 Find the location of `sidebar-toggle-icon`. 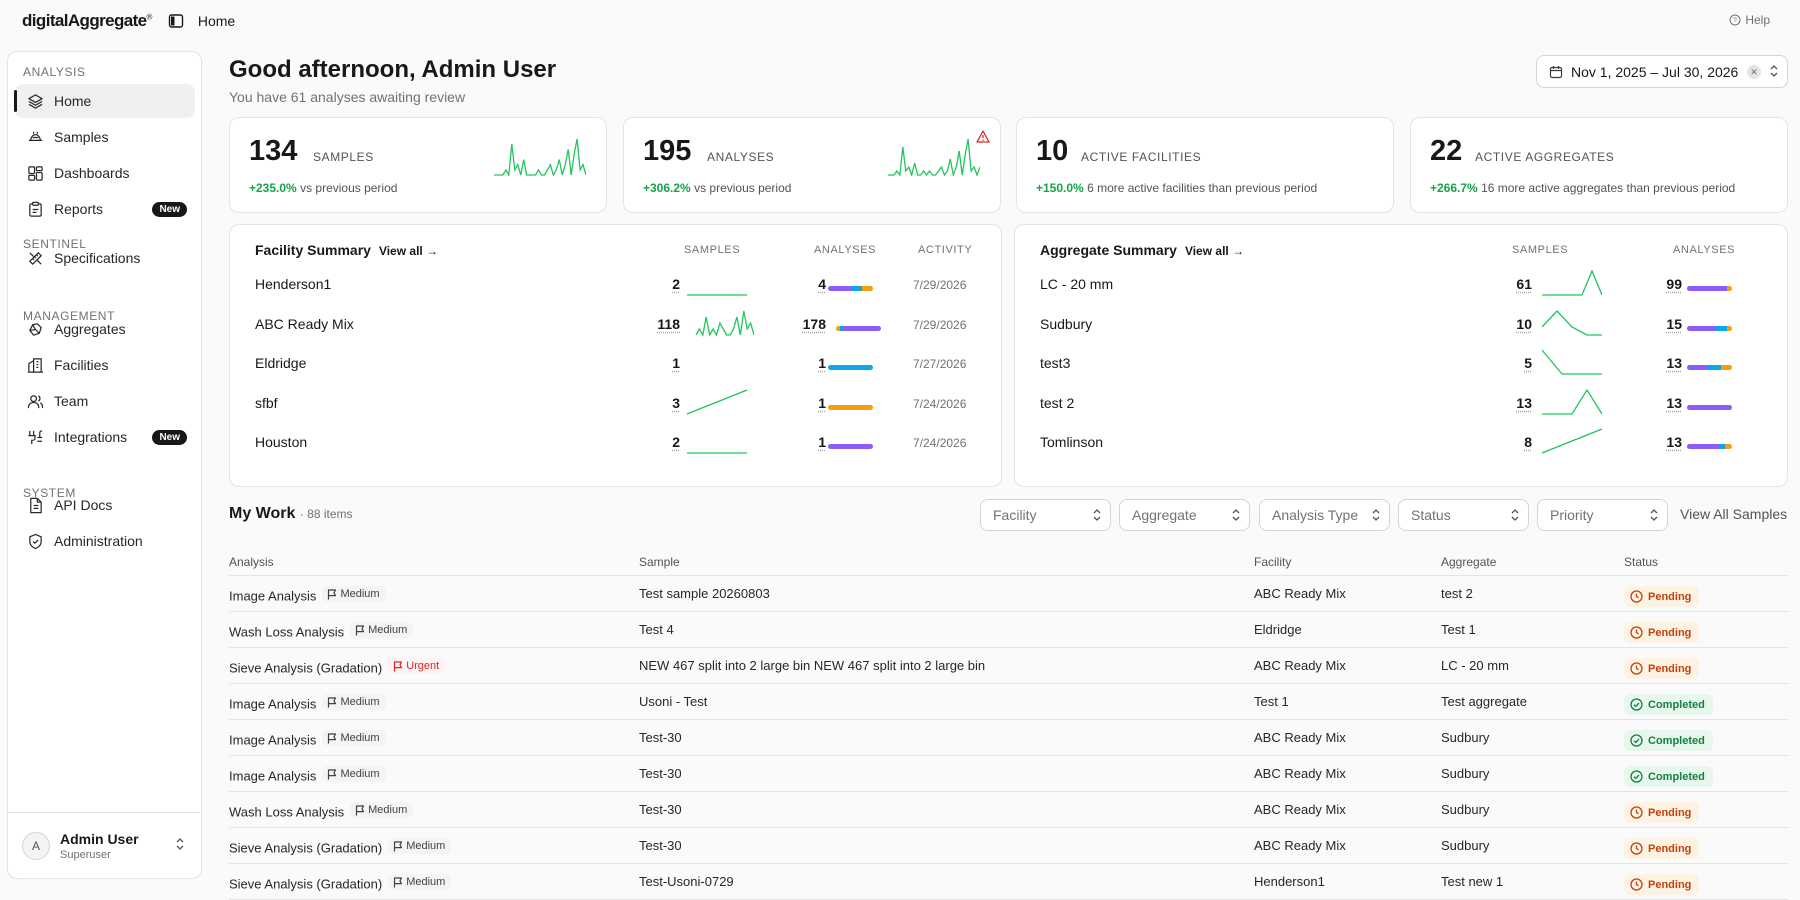

sidebar-toggle-icon is located at coordinates (176, 21).